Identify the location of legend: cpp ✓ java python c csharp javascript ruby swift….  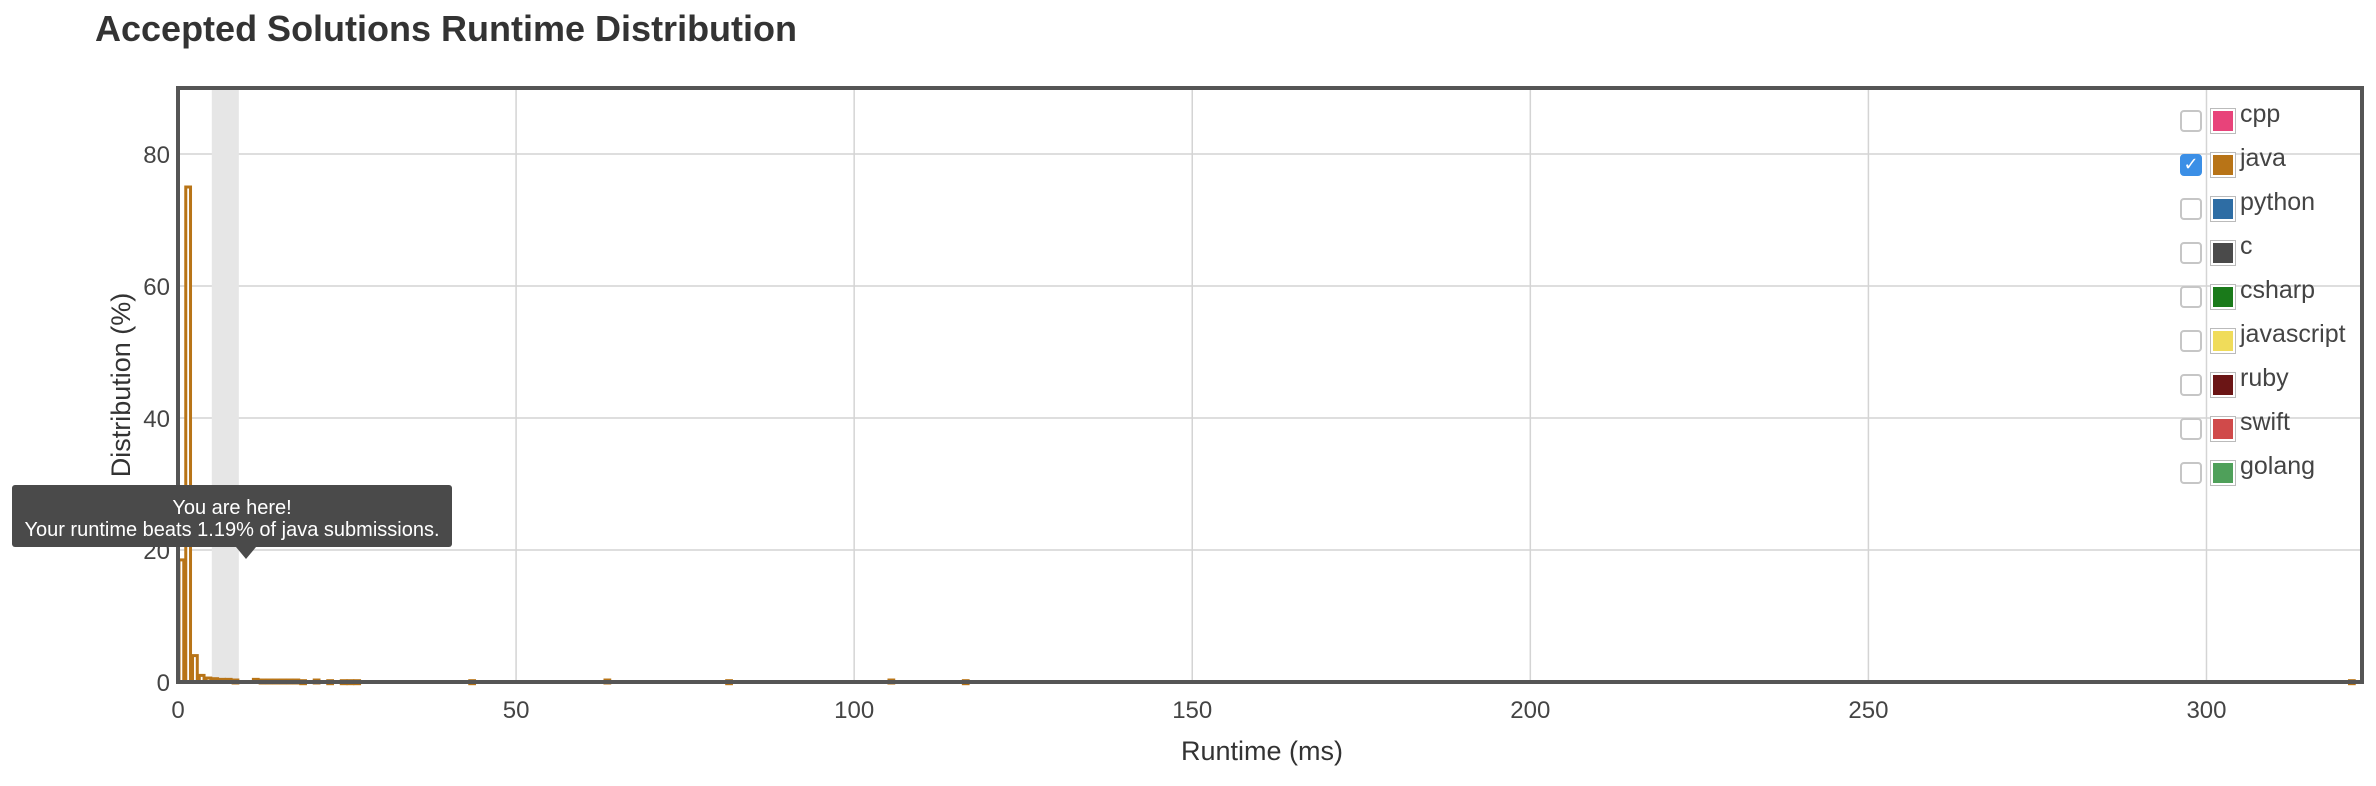
(2263, 298).